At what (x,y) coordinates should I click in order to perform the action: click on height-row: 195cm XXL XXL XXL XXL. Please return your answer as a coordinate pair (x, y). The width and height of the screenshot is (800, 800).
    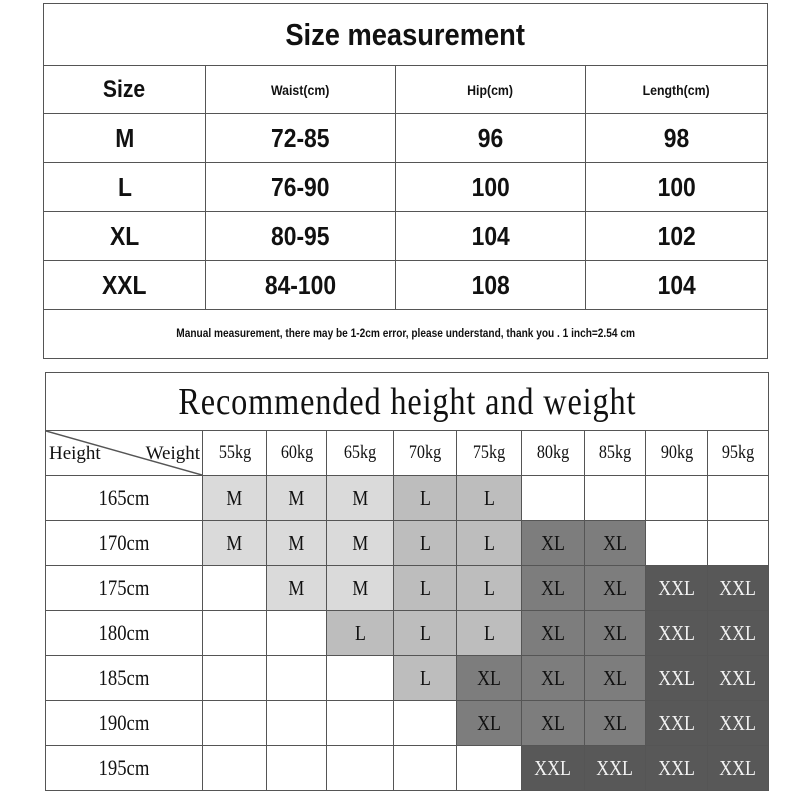
    Looking at the image, I should click on (407, 768).